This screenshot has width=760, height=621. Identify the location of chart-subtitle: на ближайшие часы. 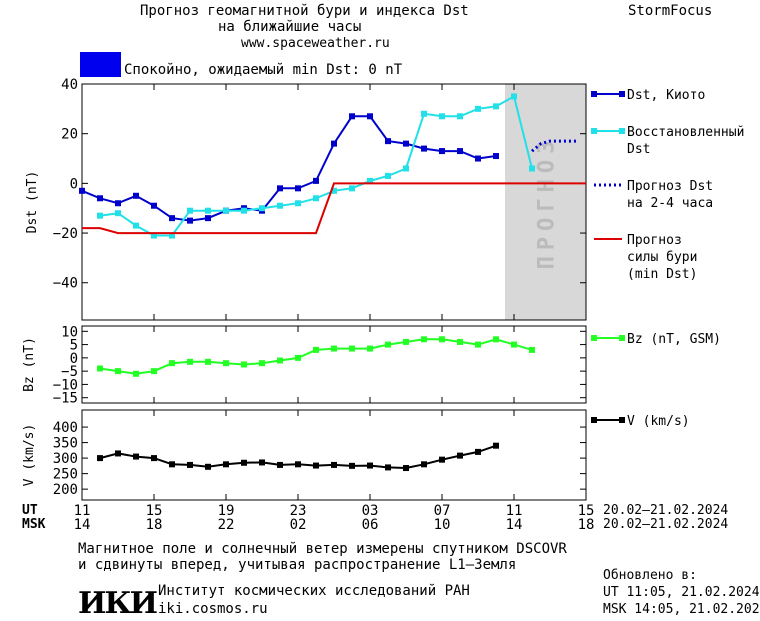
(290, 27).